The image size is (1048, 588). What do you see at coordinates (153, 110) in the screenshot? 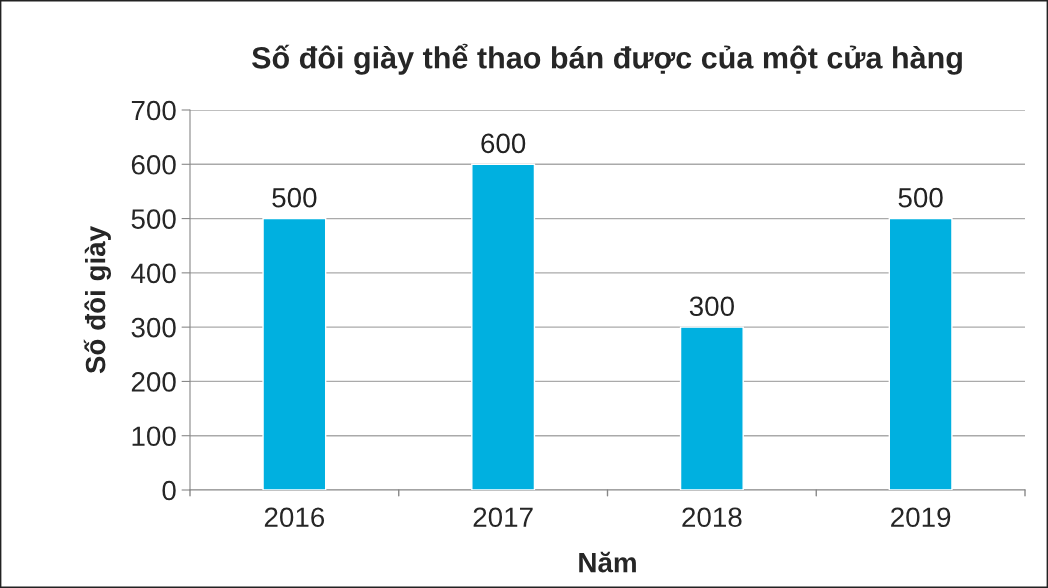
I see `y-tick-label: 700` at bounding box center [153, 110].